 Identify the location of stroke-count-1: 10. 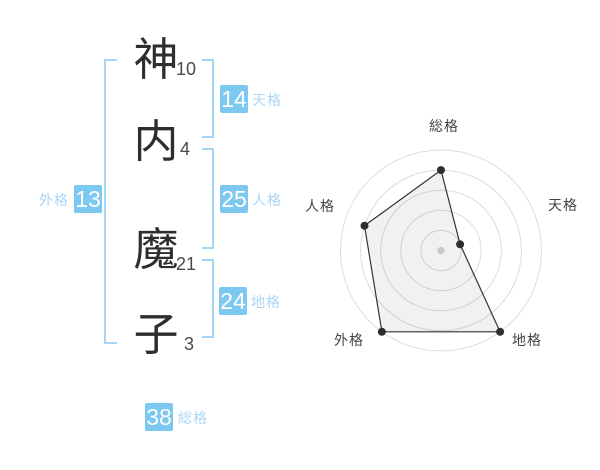
(186, 69).